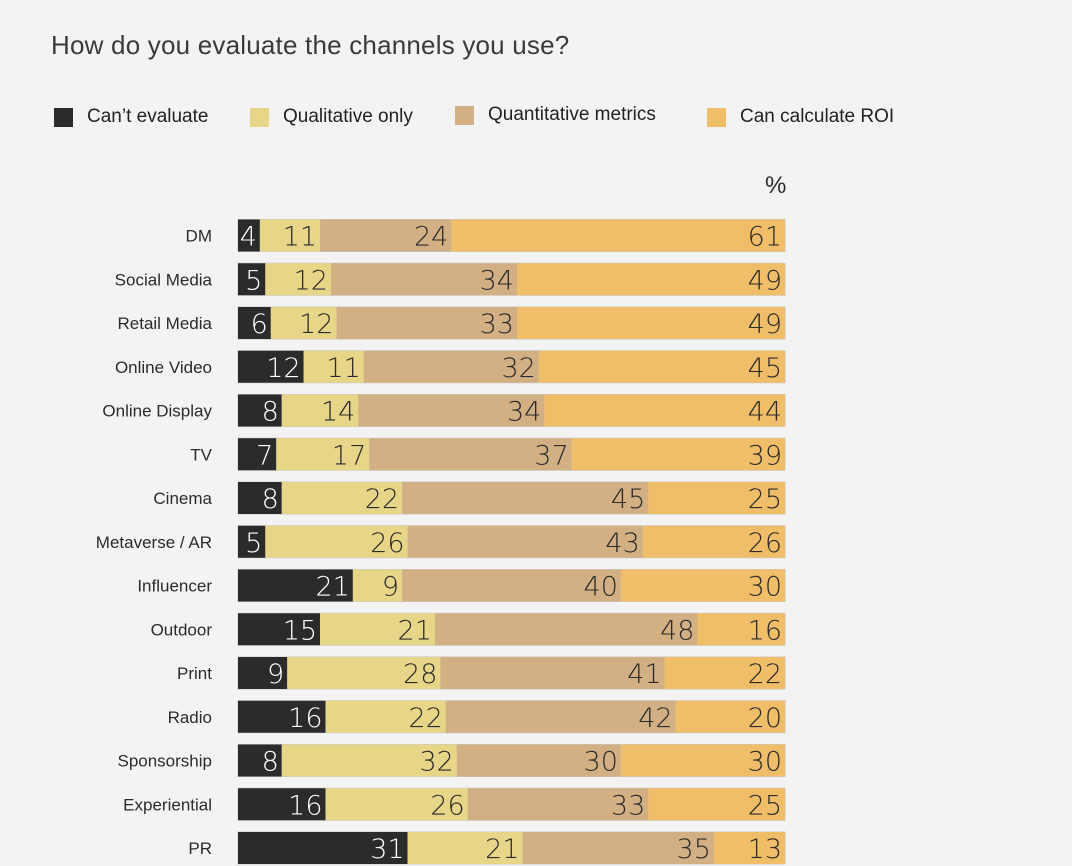  What do you see at coordinates (264, 455) in the screenshot?
I see `data-label: 7` at bounding box center [264, 455].